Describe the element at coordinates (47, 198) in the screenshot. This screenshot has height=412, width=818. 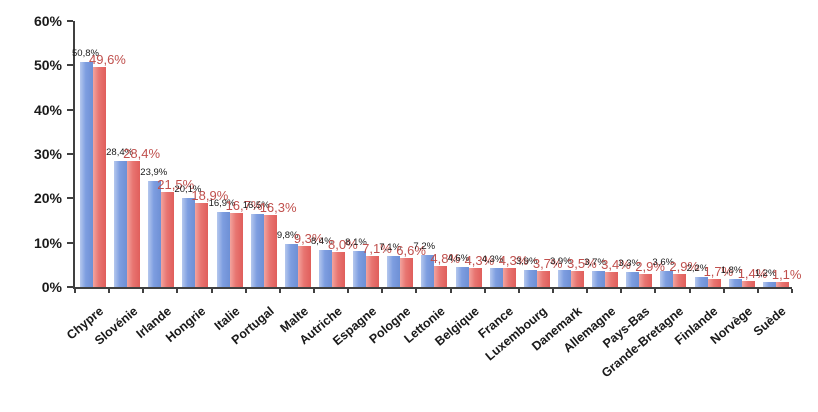
I see `y-axis-tick-label: 20%` at that location.